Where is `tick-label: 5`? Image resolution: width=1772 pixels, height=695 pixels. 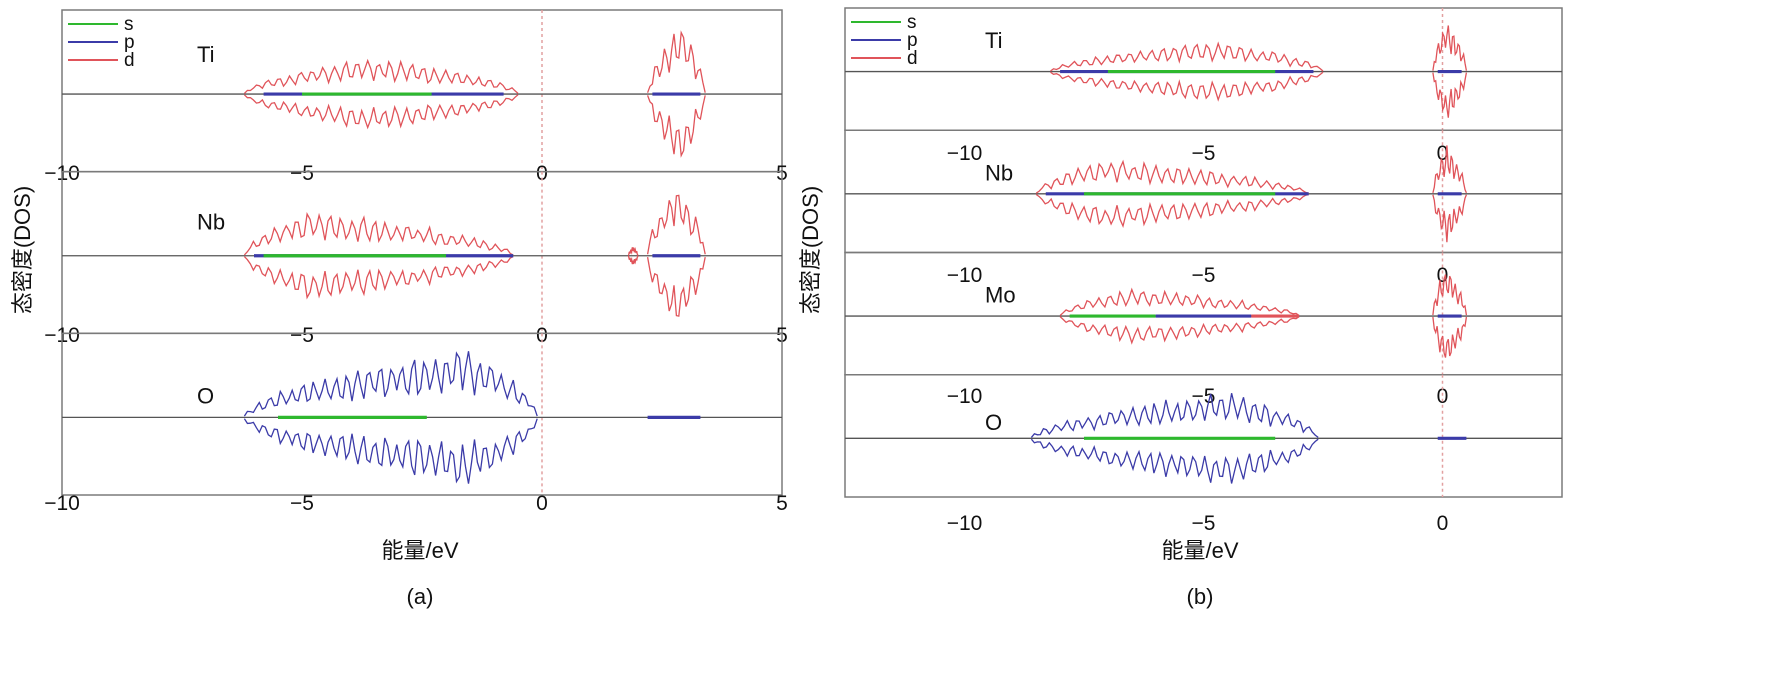 tick-label: 5 is located at coordinates (782, 503).